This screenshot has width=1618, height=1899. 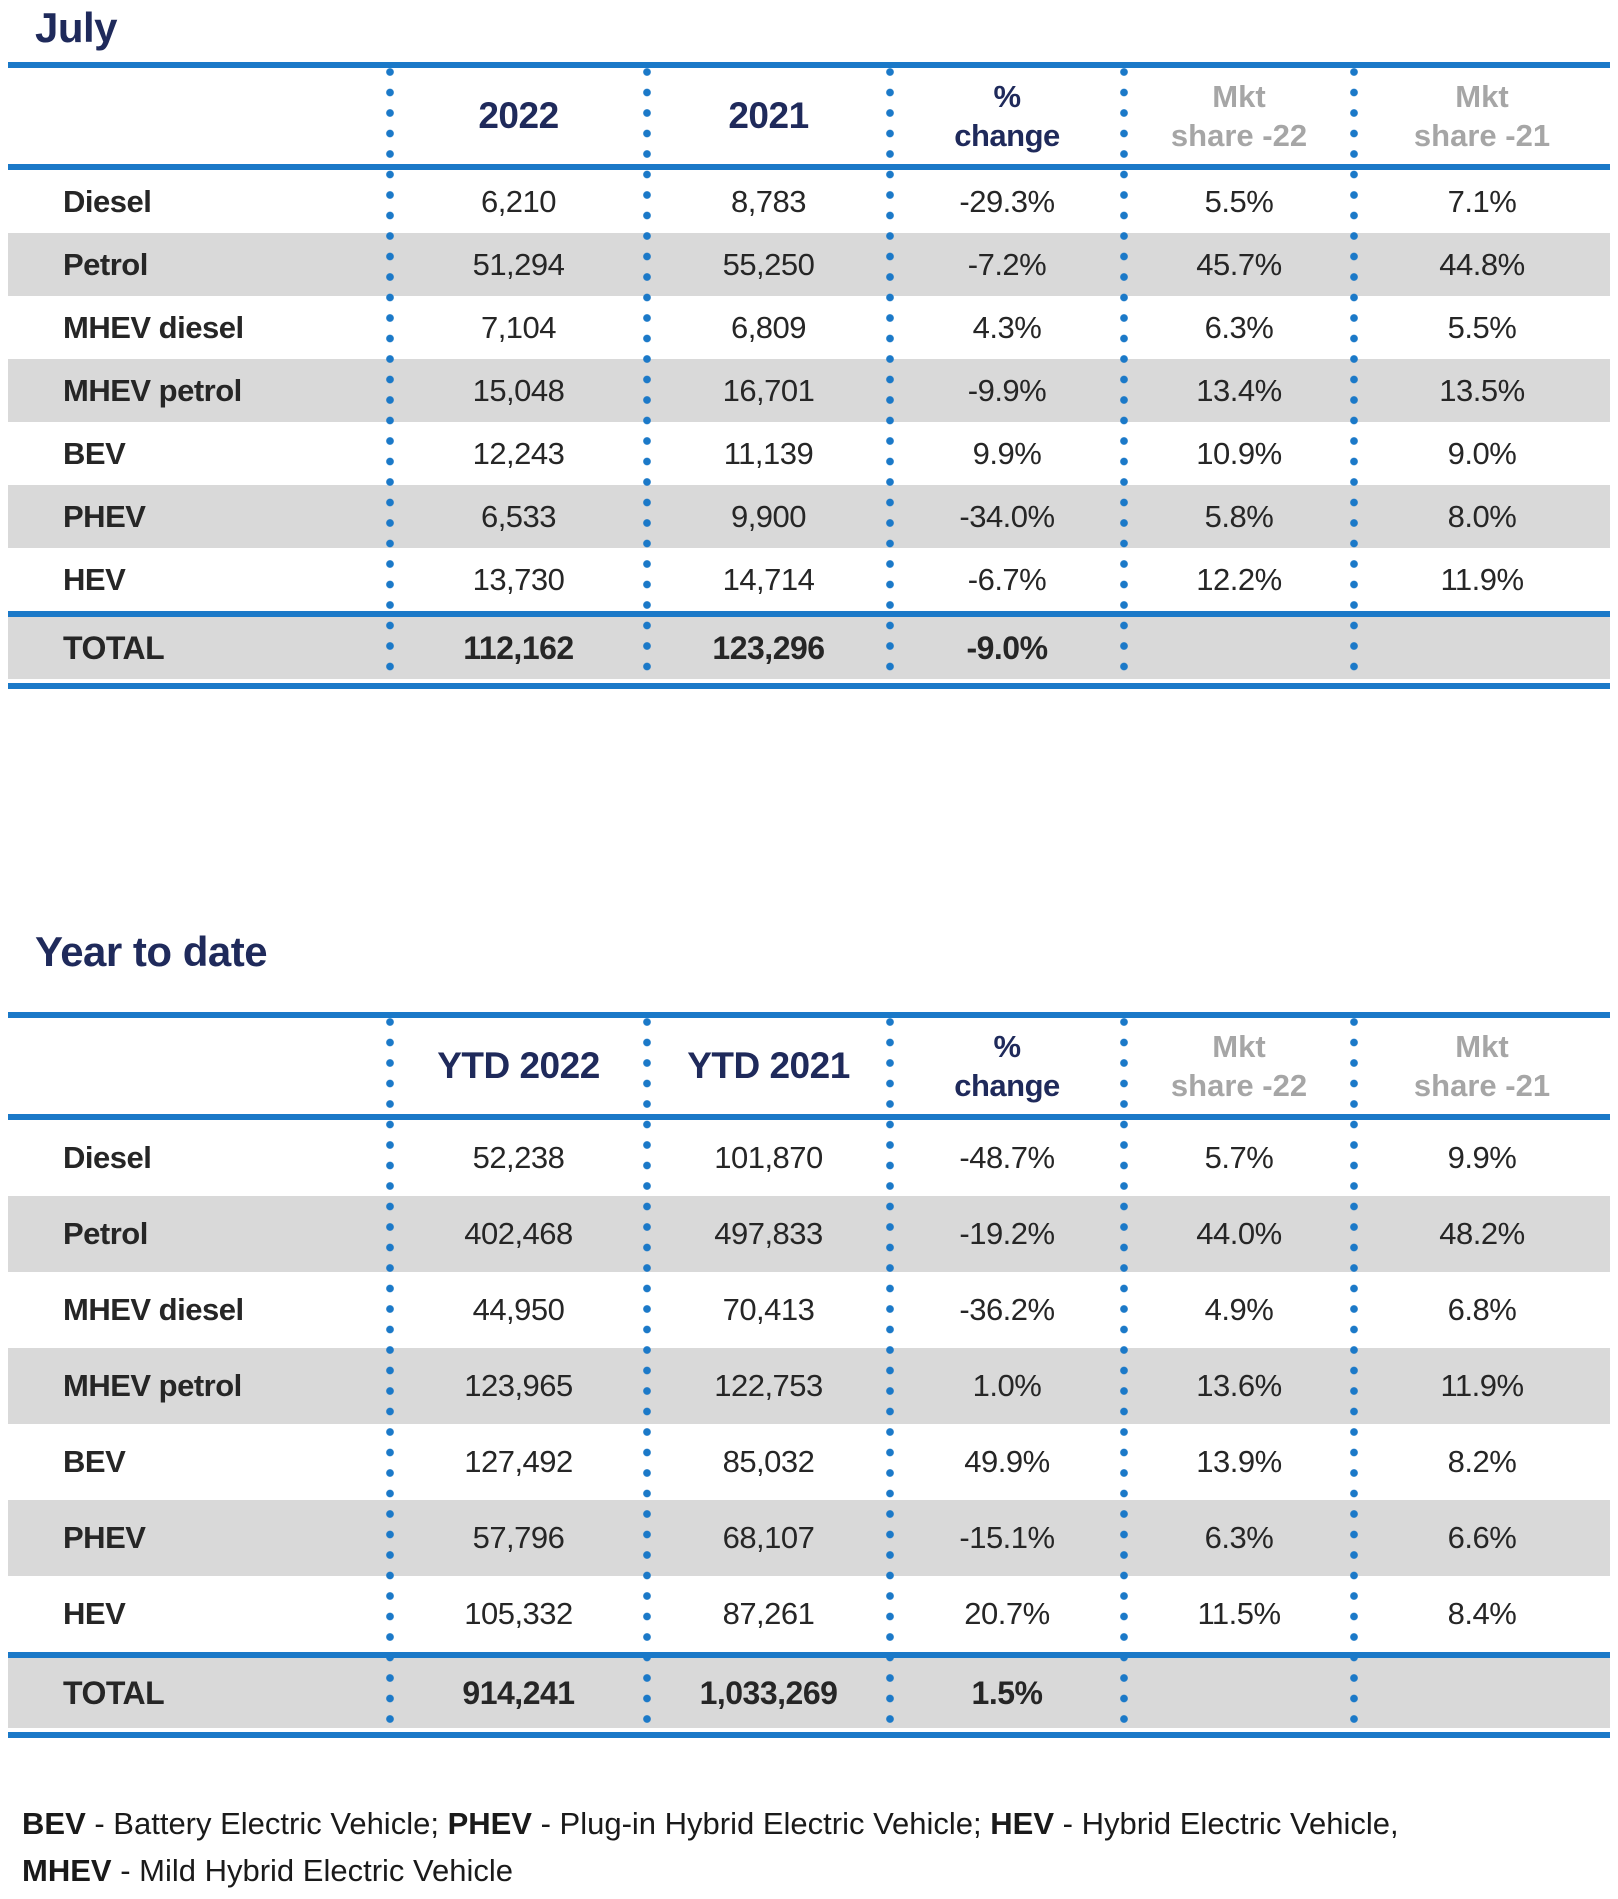 What do you see at coordinates (1482, 116) in the screenshot?
I see `column-header-mkt-share-21: Mkt share -21` at bounding box center [1482, 116].